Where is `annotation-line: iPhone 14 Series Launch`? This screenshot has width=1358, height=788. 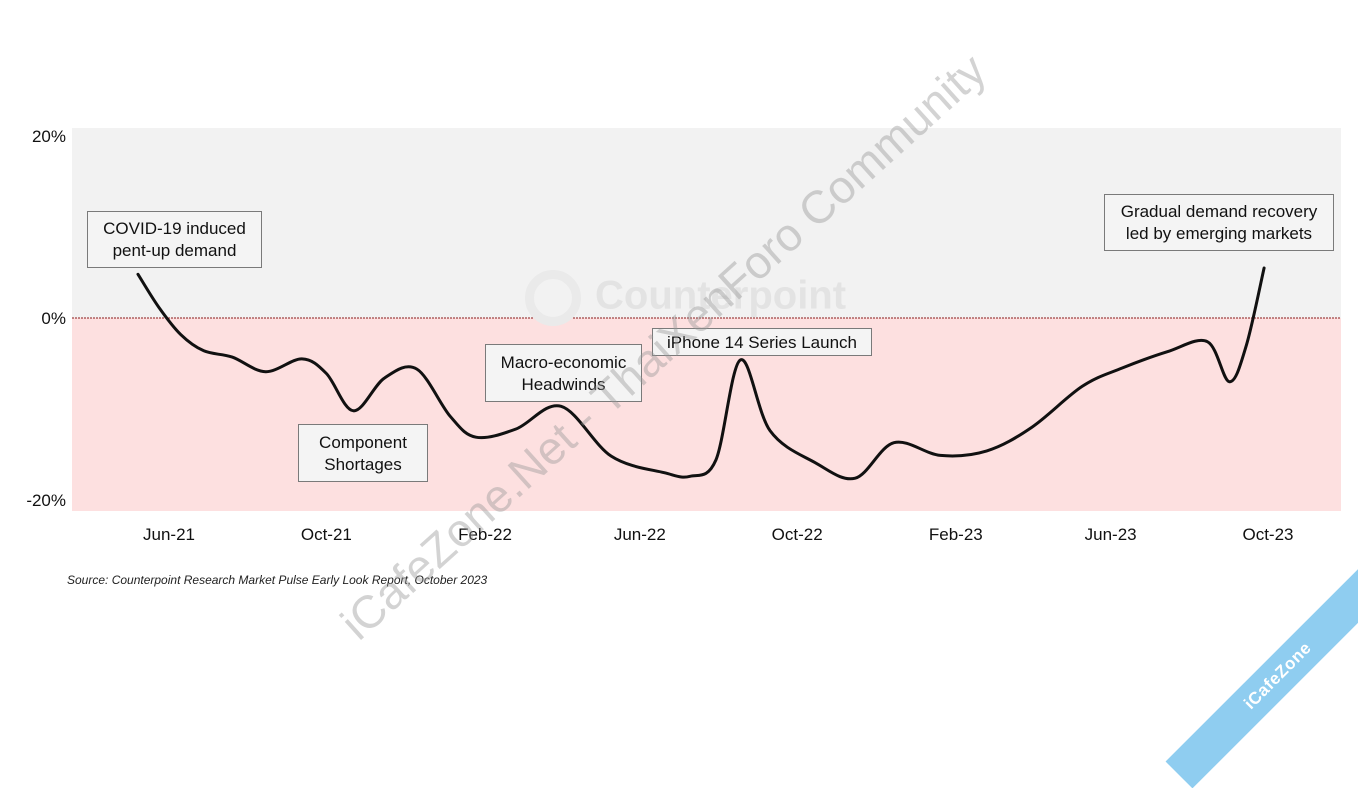
annotation-line: iPhone 14 Series Launch is located at coordinates (762, 342).